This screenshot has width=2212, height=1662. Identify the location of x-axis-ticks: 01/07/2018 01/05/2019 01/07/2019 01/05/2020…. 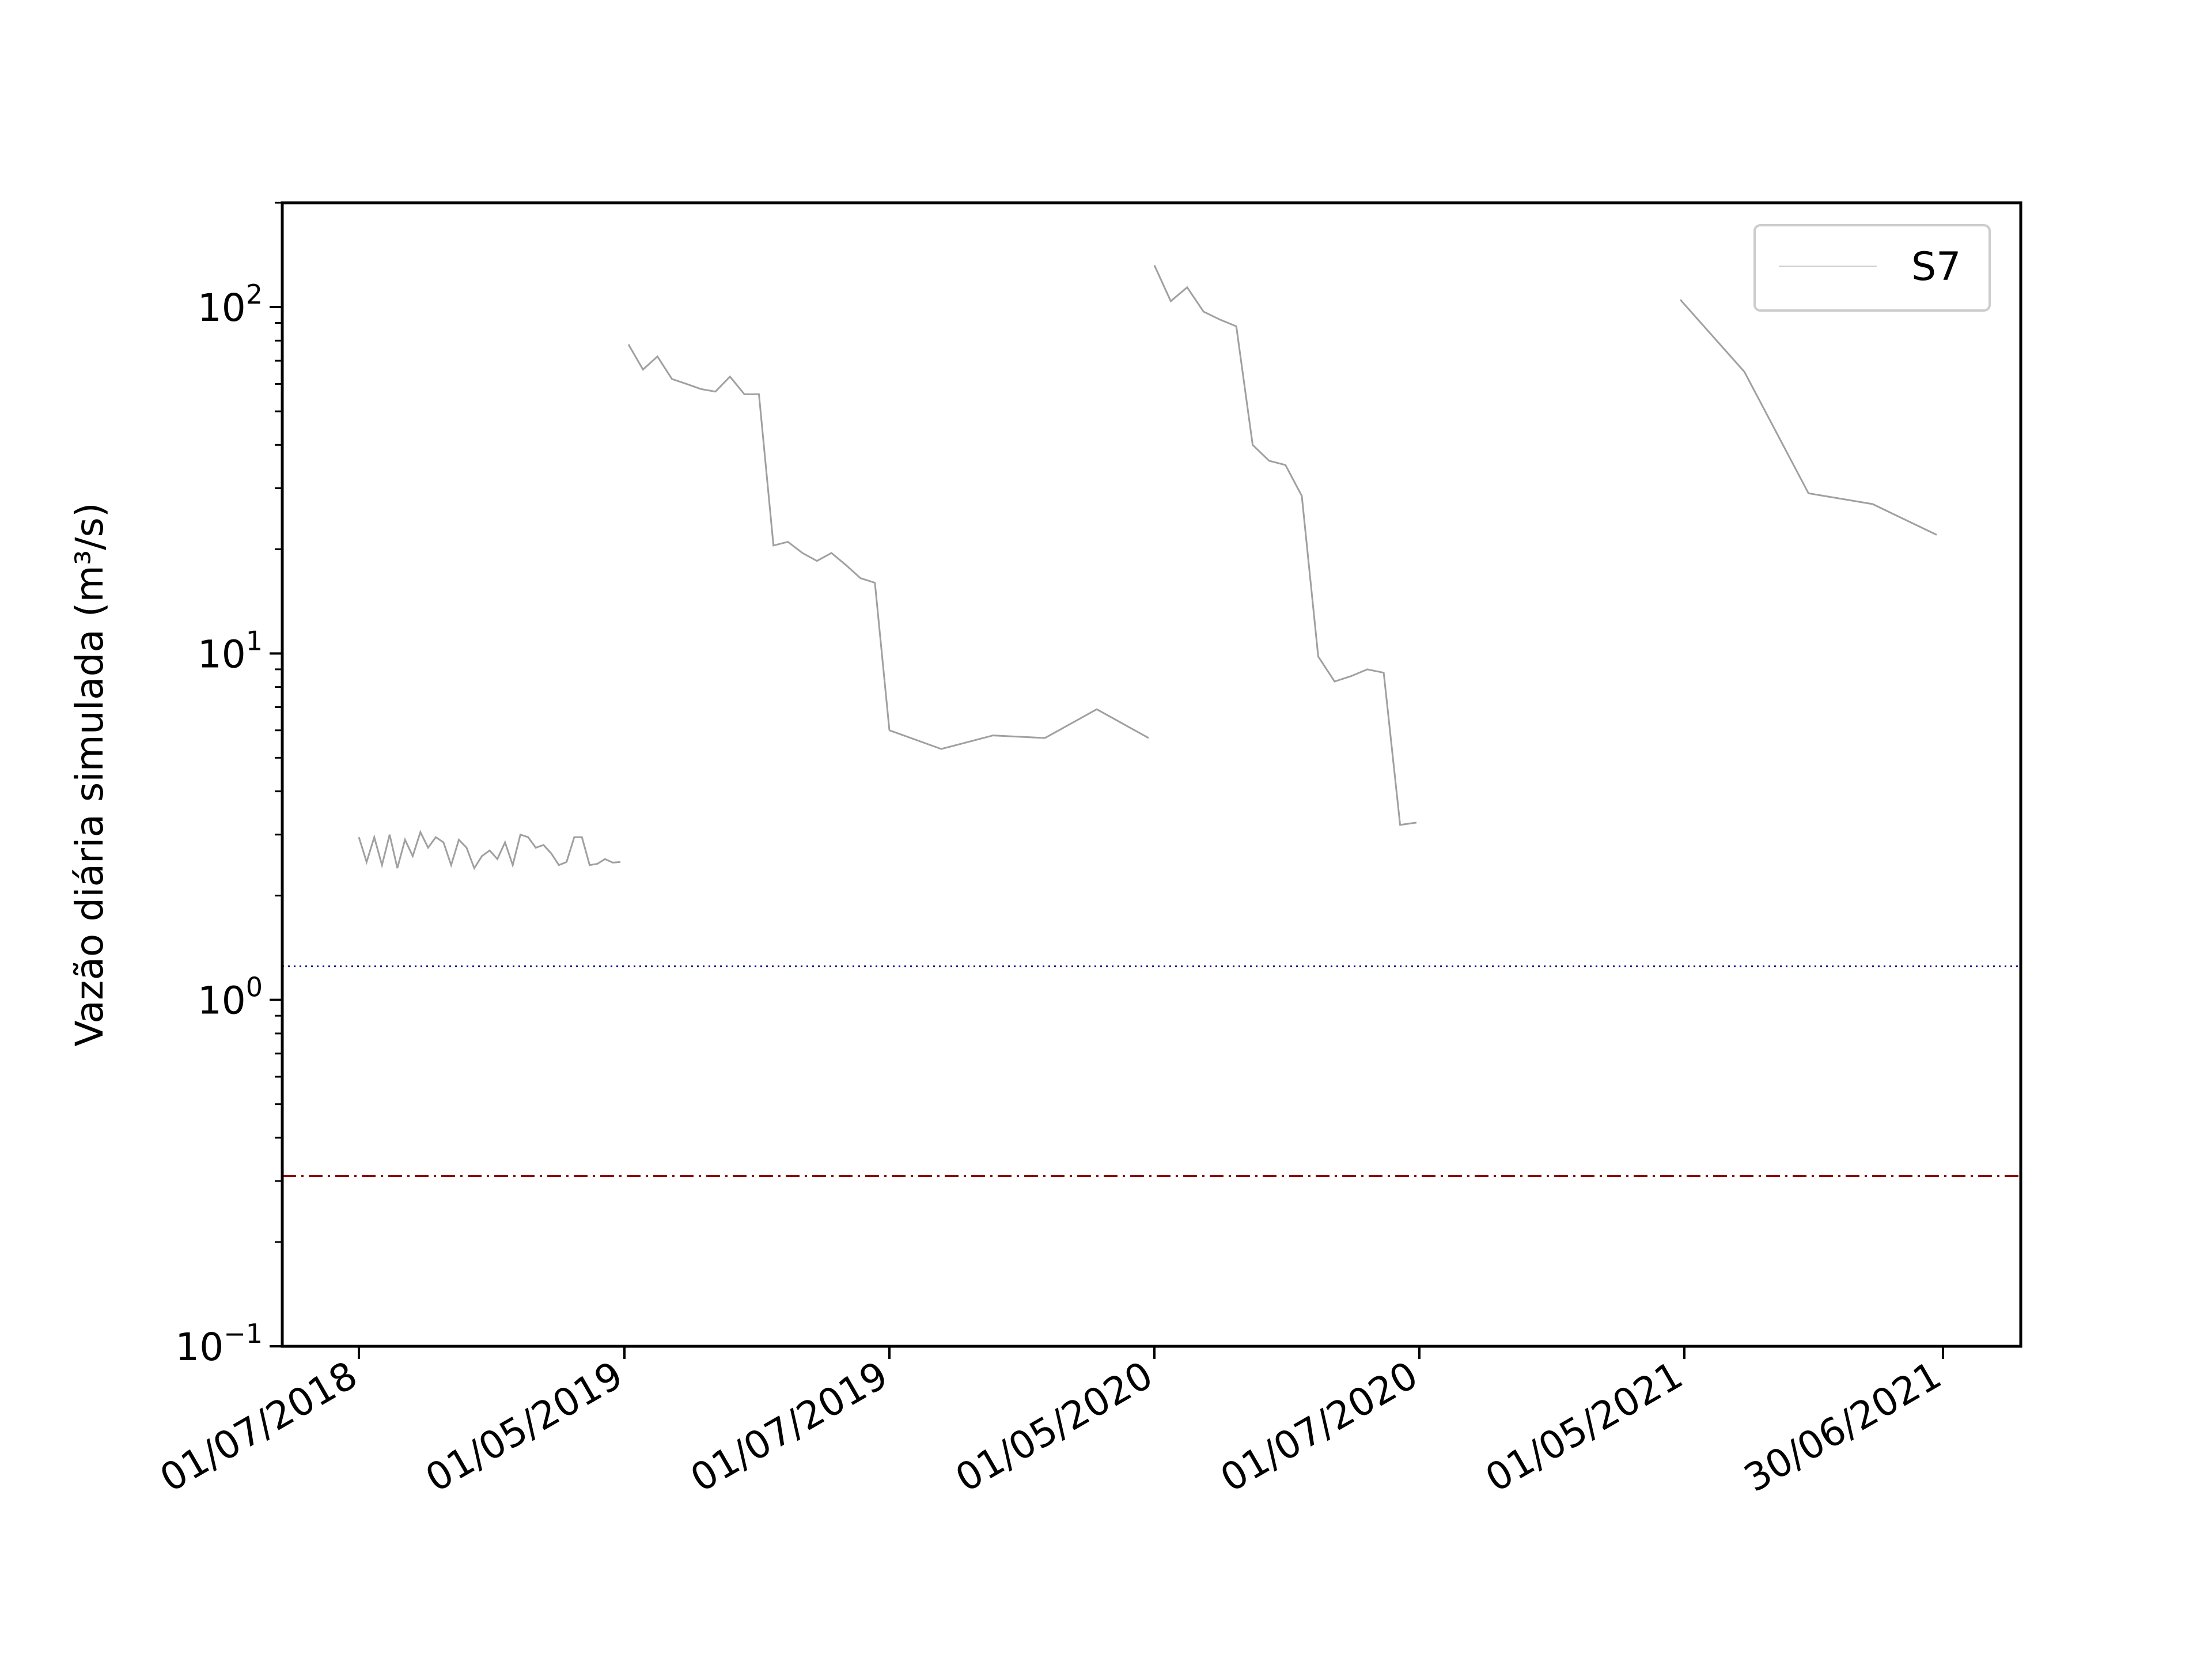
(1051, 1424).